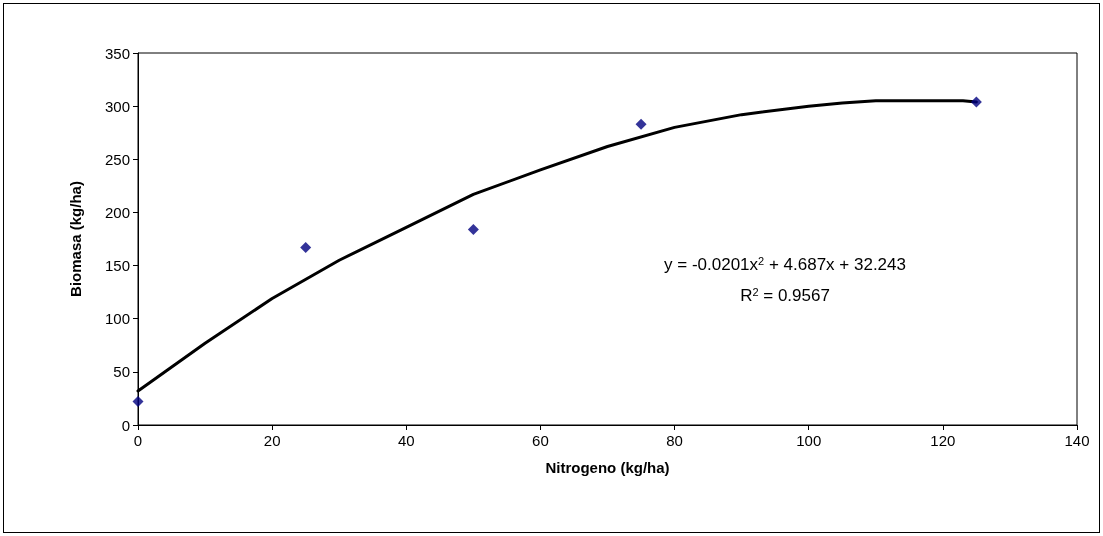 This screenshot has width=1103, height=536. Describe the element at coordinates (117, 53) in the screenshot. I see `y-tick-label: 350` at that location.